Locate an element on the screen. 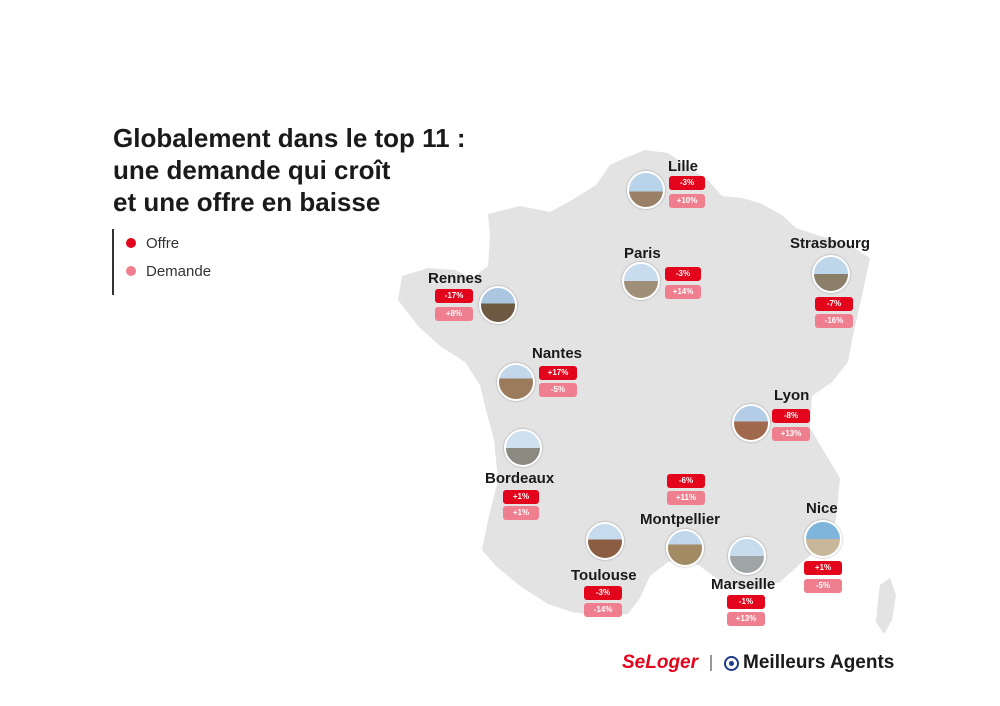  city-name-montpellier: Montpellier is located at coordinates (680, 519).